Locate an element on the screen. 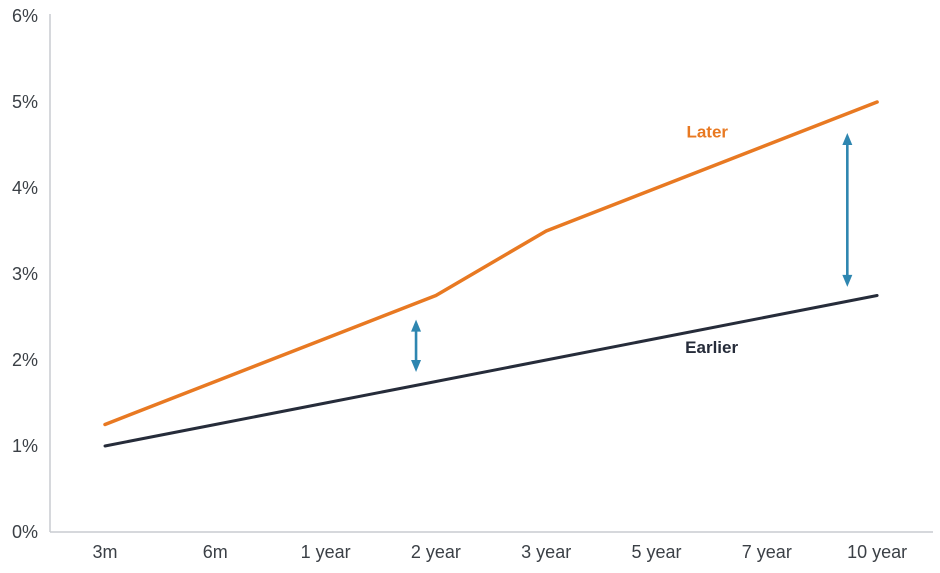 This screenshot has height=573, width=940. x-tick-label: 7 year is located at coordinates (767, 552).